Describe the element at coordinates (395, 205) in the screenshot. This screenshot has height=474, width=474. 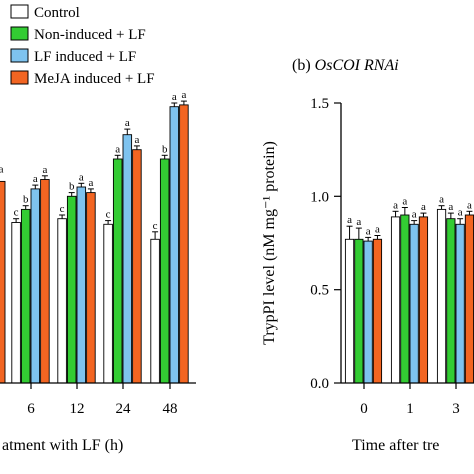
I see `sig-letter-right-1-control: a` at that location.